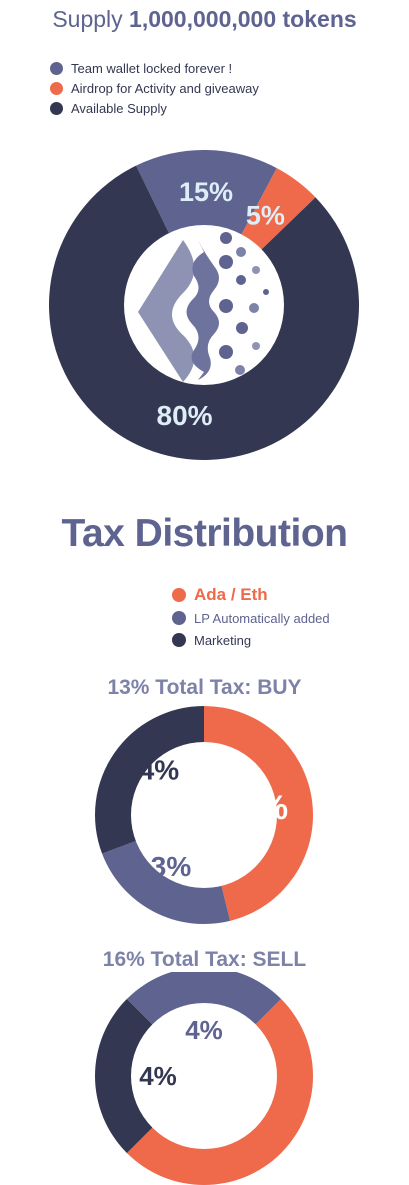  Describe the element at coordinates (262, 618) in the screenshot. I see `legend-label: LP Automatically added` at that location.